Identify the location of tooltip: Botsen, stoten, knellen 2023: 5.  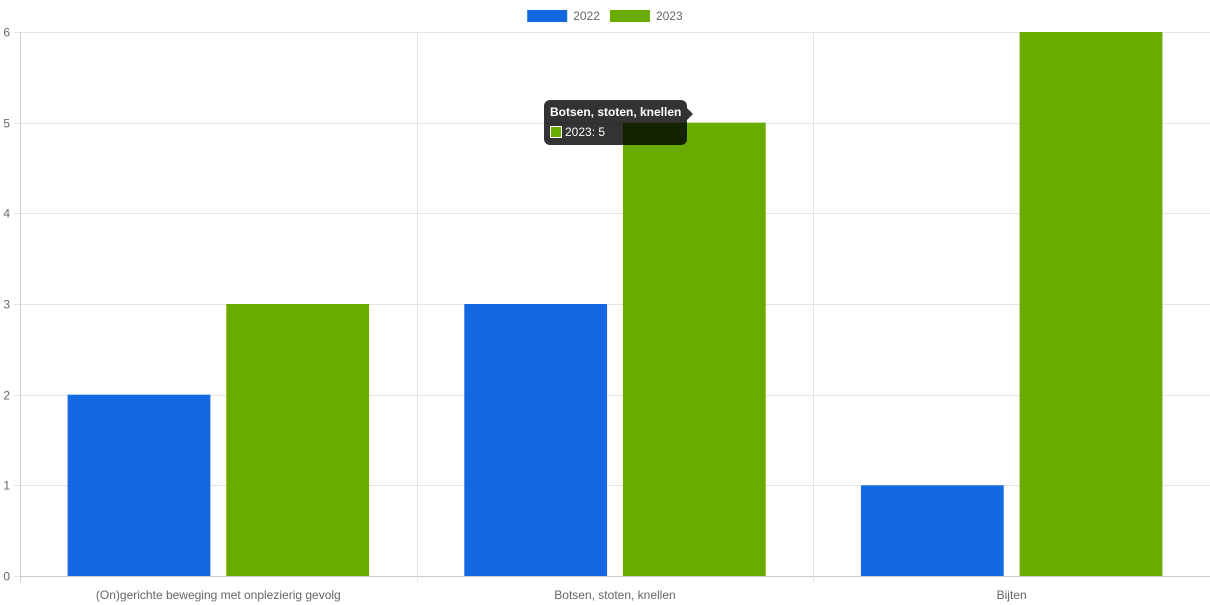
(619, 122).